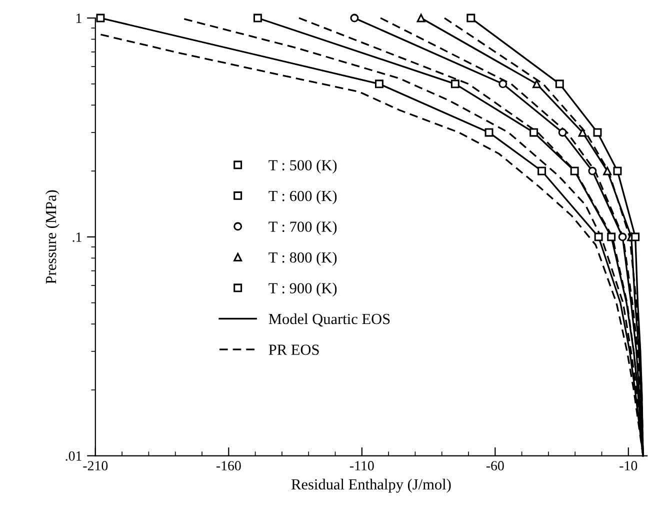  I want to click on legend-label: T : 900 (K), so click(302, 289).